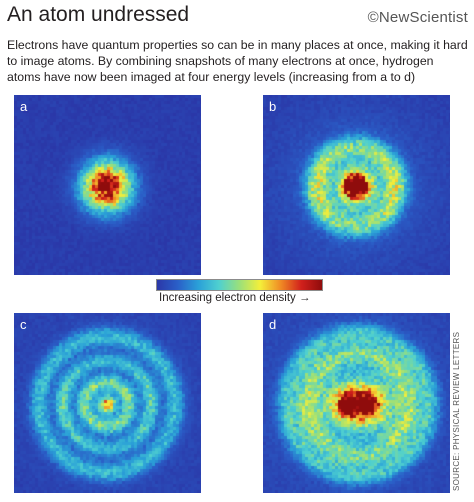 This screenshot has height=502, width=474. Describe the element at coordinates (239, 285) in the screenshot. I see `colorbar` at that location.